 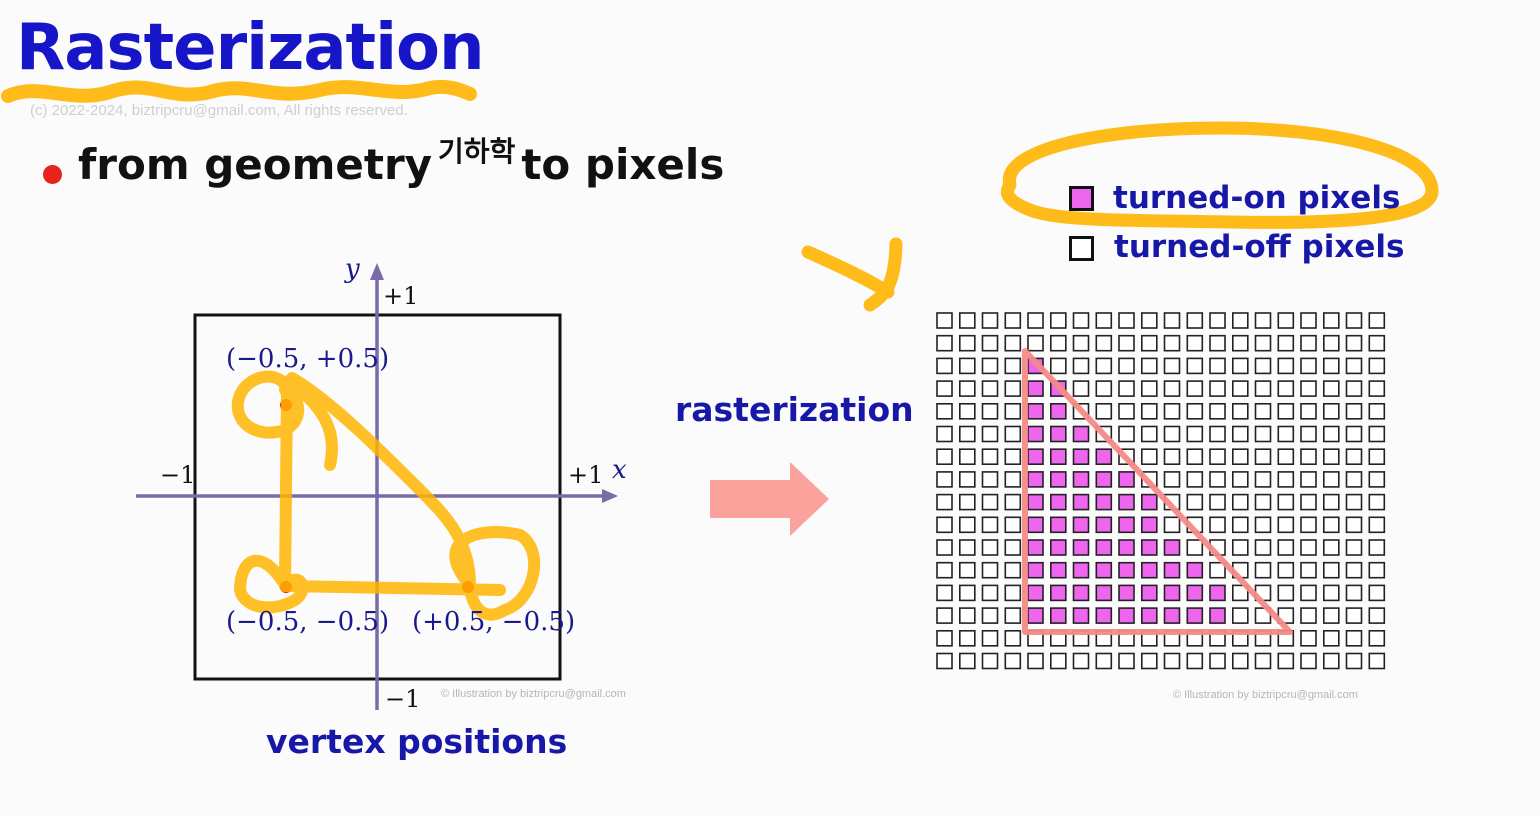 What do you see at coordinates (619, 470) in the screenshot?
I see `x-axis-name: x` at bounding box center [619, 470].